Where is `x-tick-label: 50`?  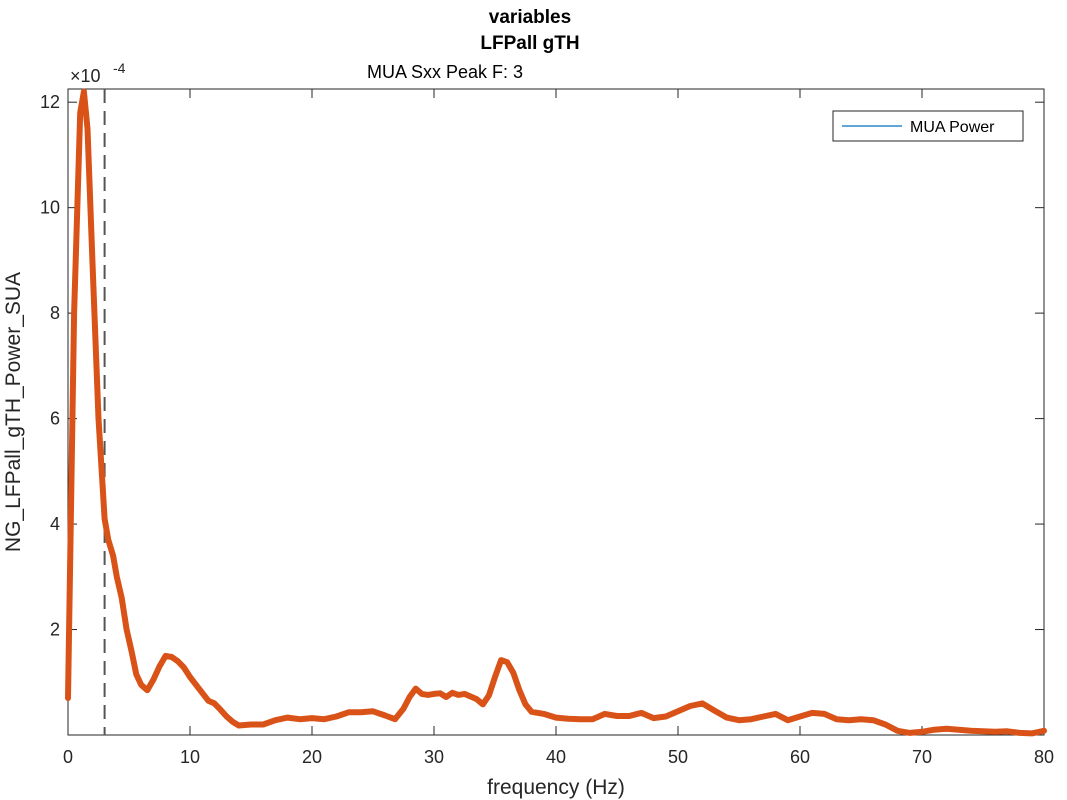
x-tick-label: 50 is located at coordinates (678, 757).